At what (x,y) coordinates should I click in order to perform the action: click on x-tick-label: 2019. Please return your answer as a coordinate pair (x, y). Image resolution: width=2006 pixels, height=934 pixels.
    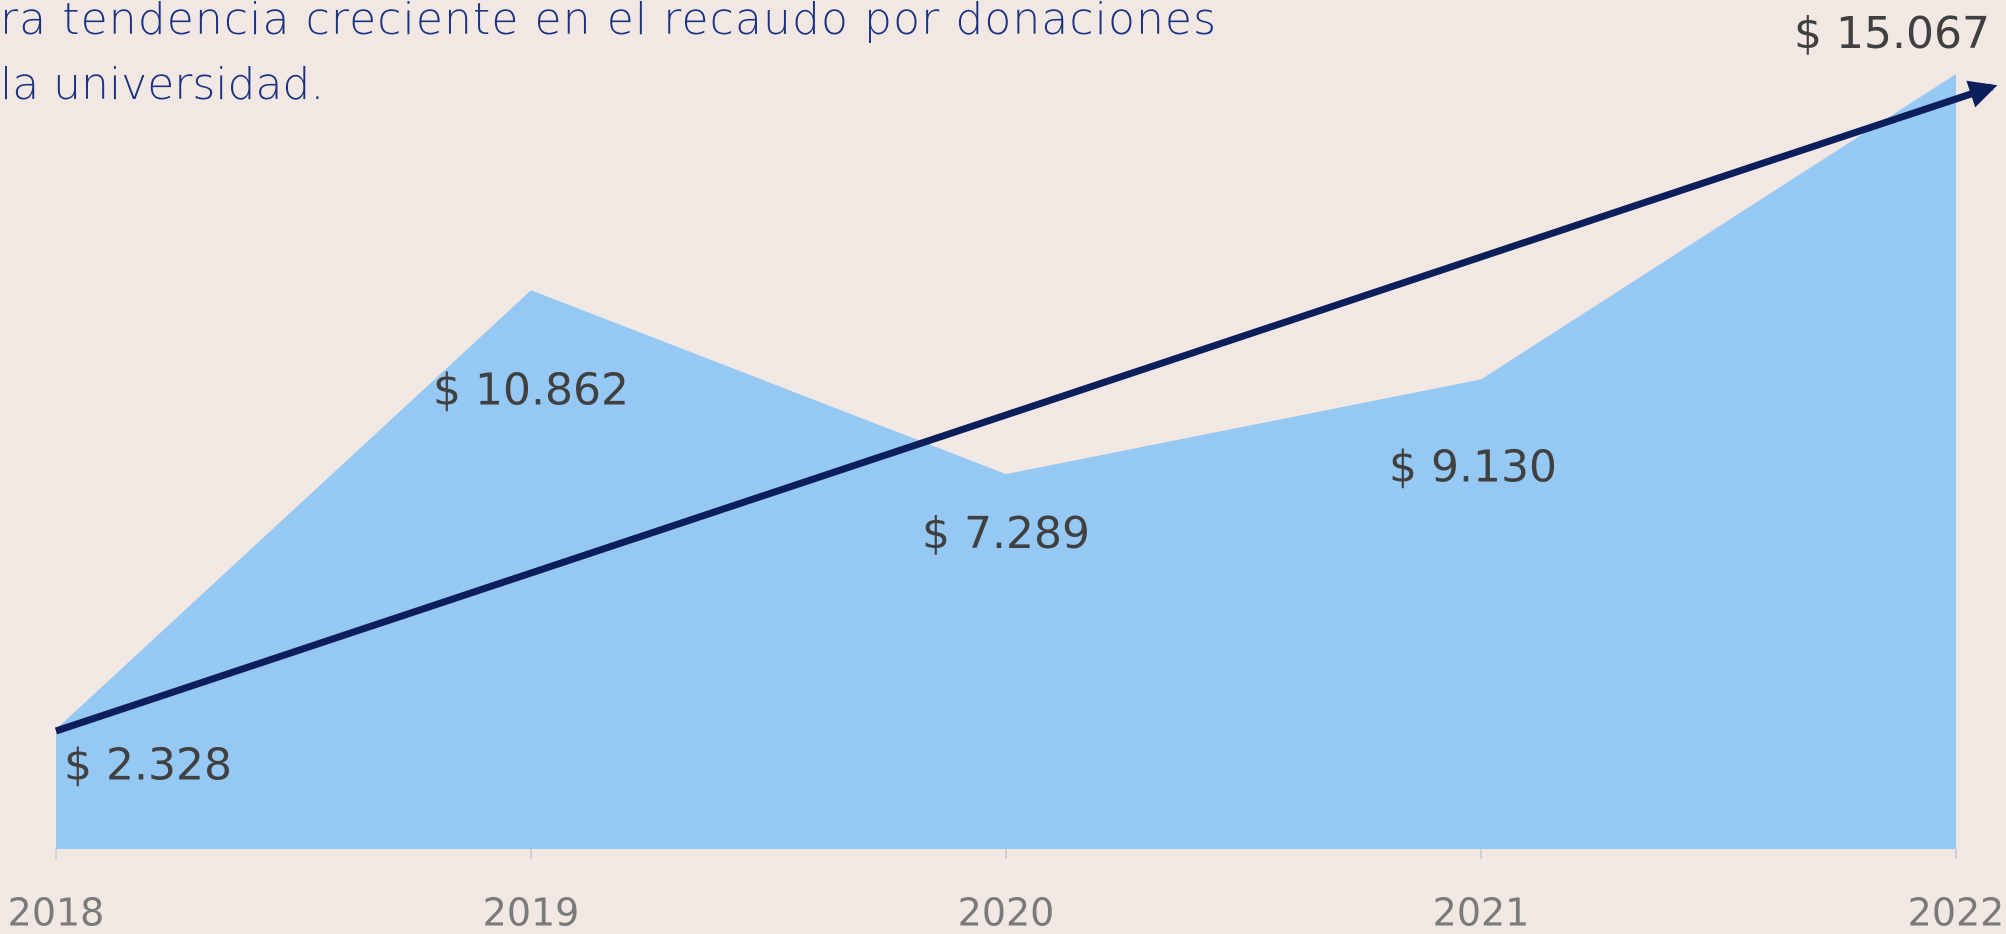
    Looking at the image, I should click on (531, 912).